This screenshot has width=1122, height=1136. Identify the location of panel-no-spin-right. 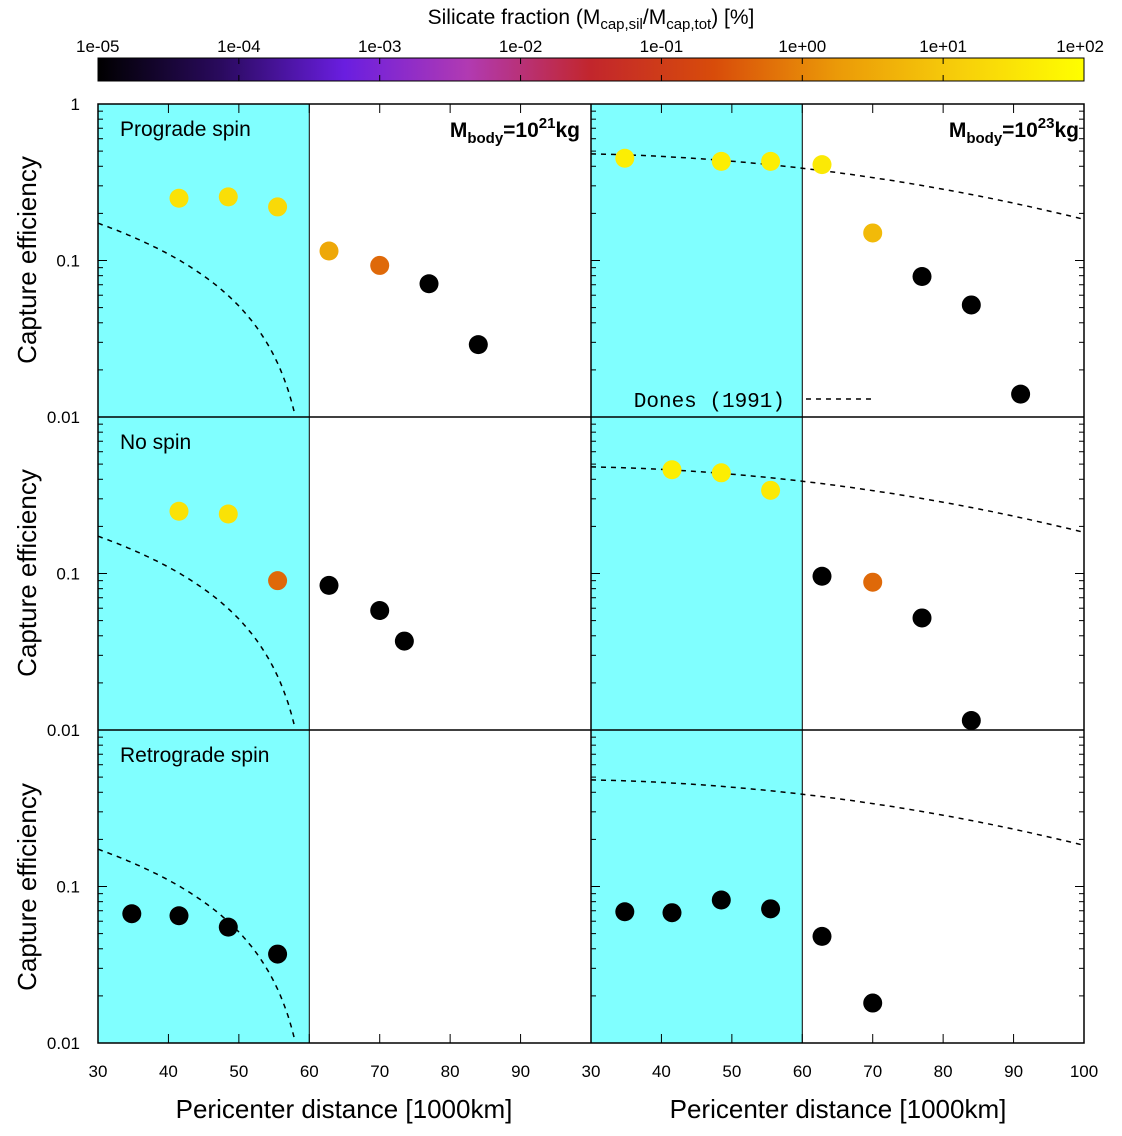
(837, 573).